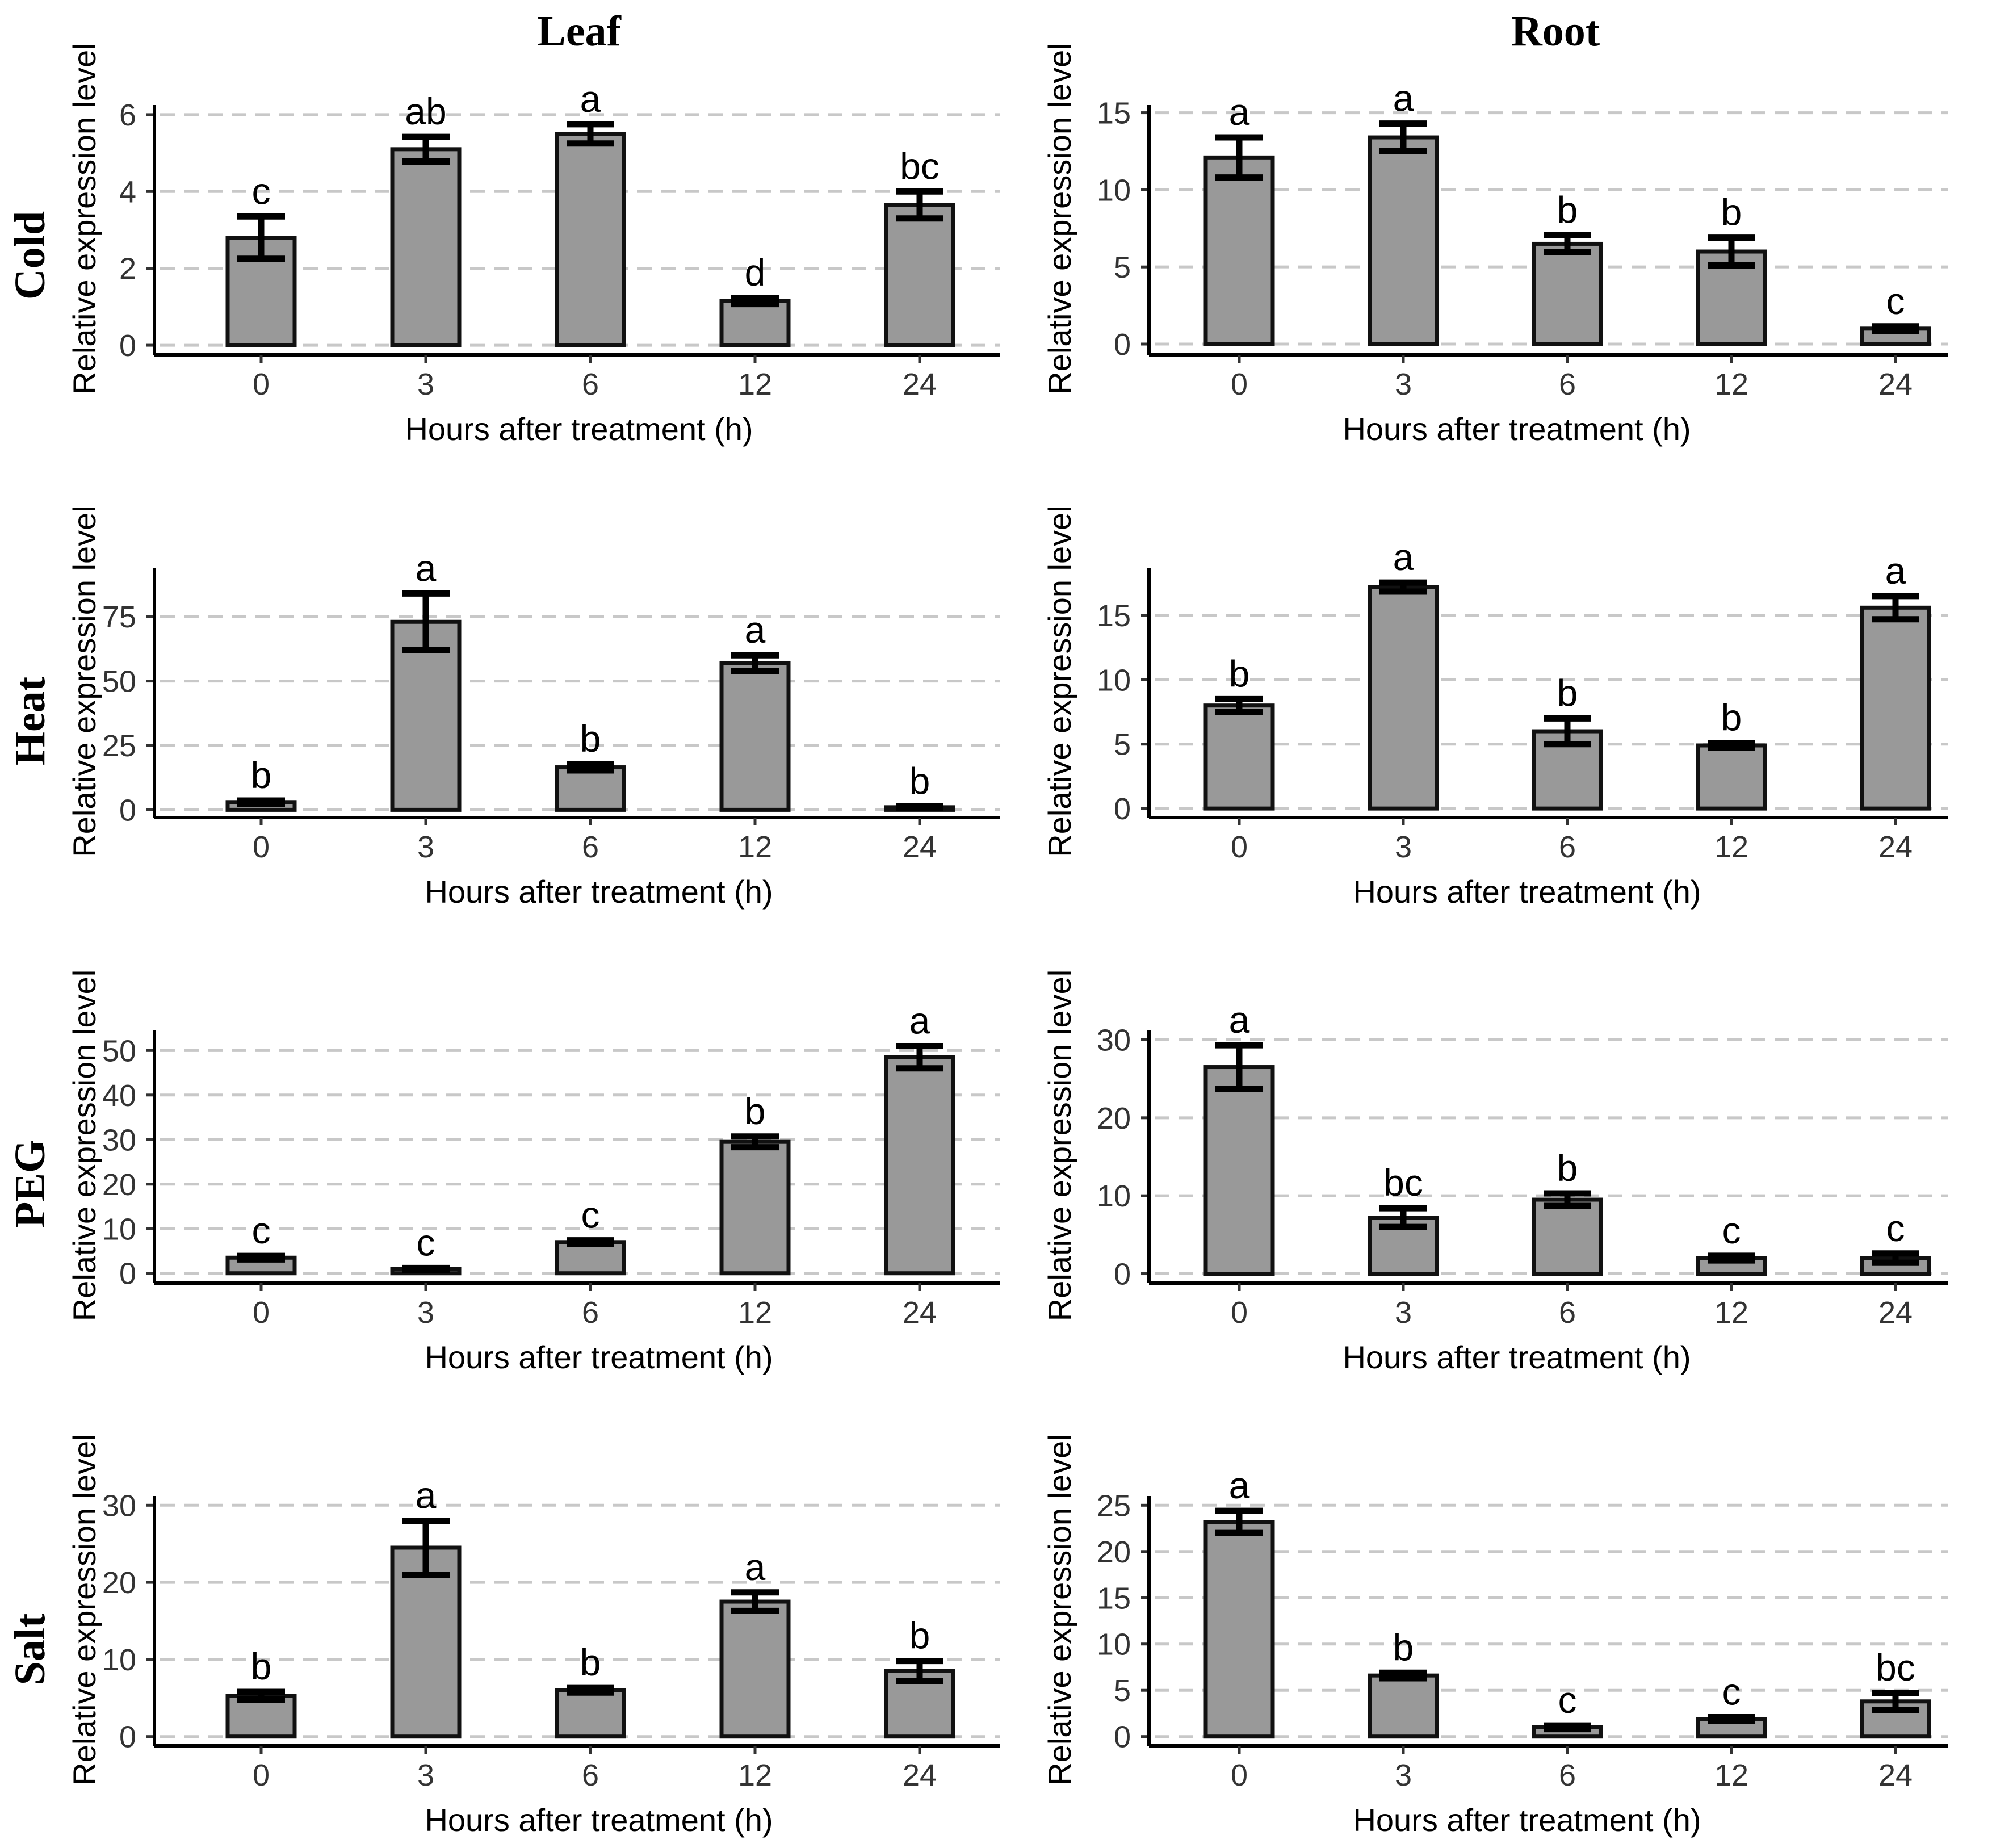 This screenshot has height=1848, width=1992. Describe the element at coordinates (119, 617) in the screenshot. I see `y-tick-label: 75` at that location.